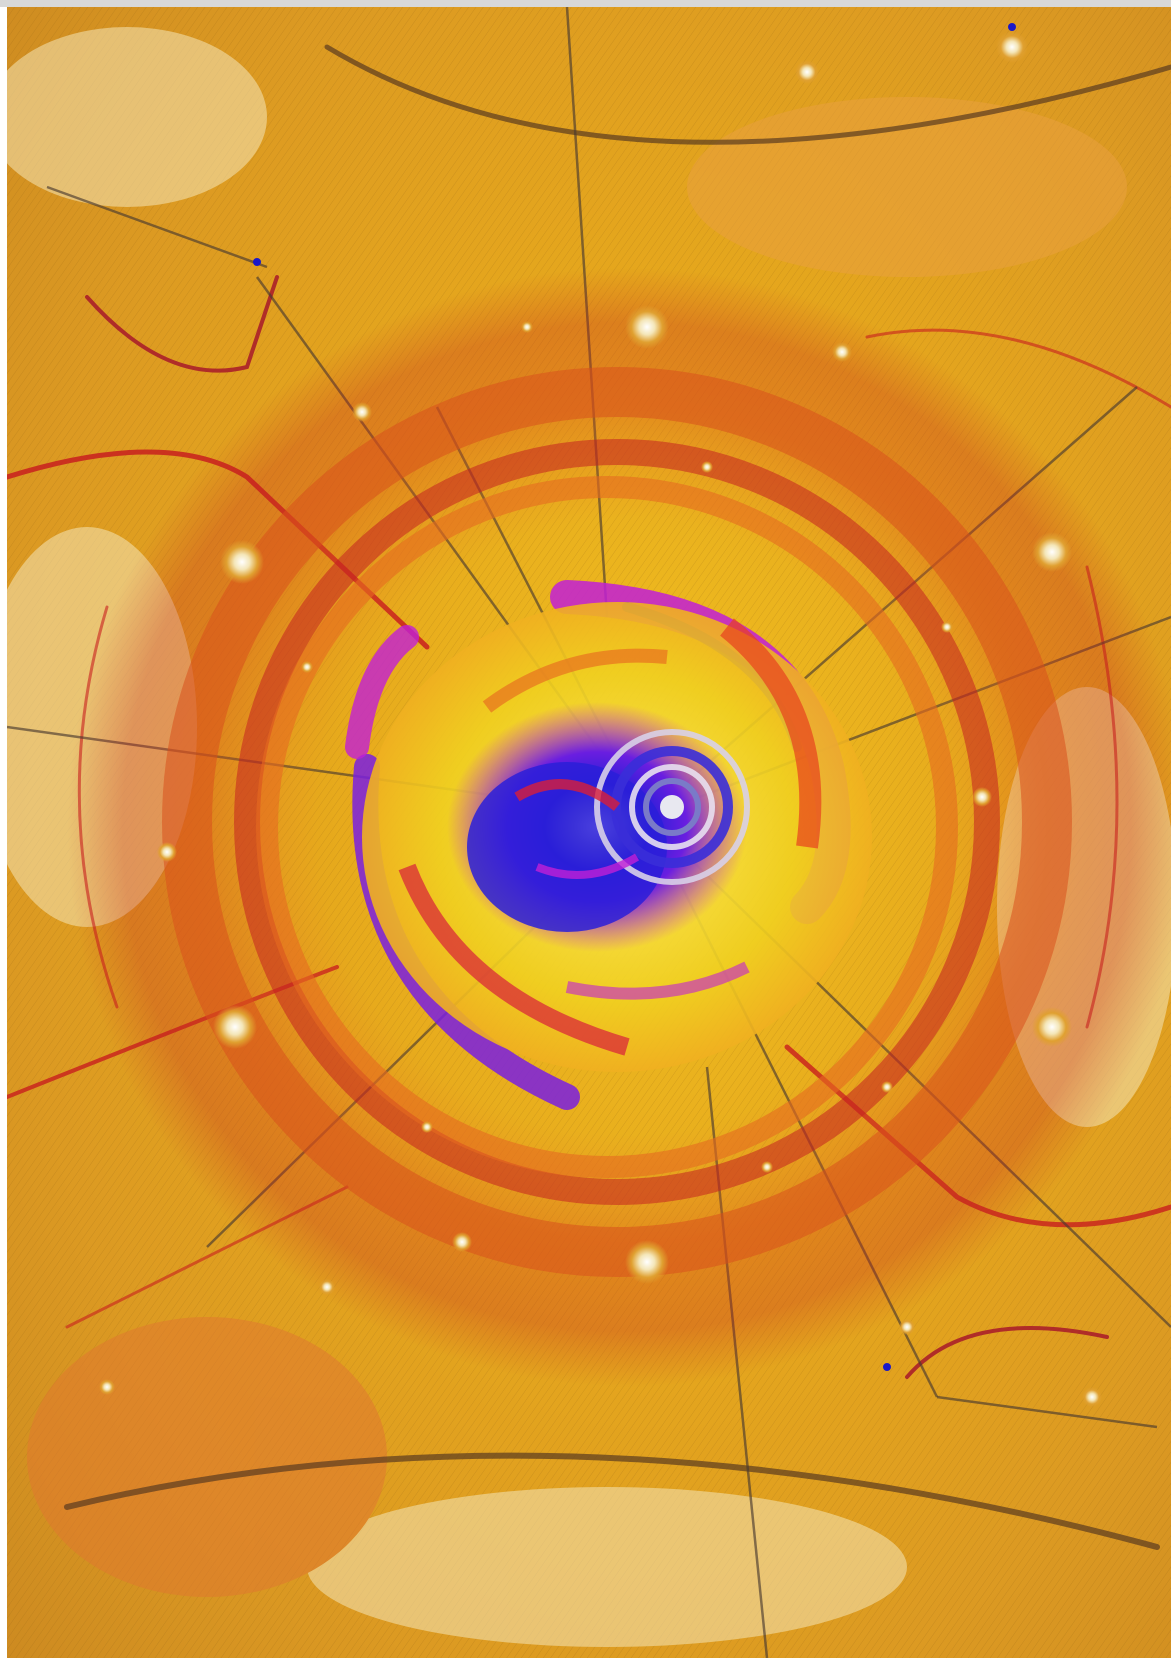 The image size is (1171, 1658). I want to click on inner-bands, so click(610, 837).